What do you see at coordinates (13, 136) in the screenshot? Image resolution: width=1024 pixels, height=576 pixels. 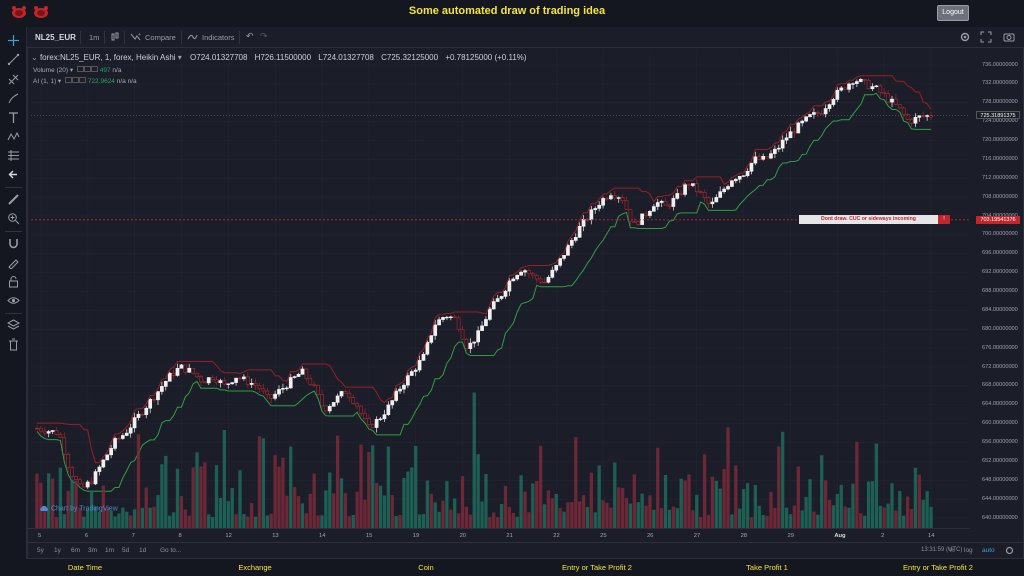 I see `pattern-icon` at bounding box center [13, 136].